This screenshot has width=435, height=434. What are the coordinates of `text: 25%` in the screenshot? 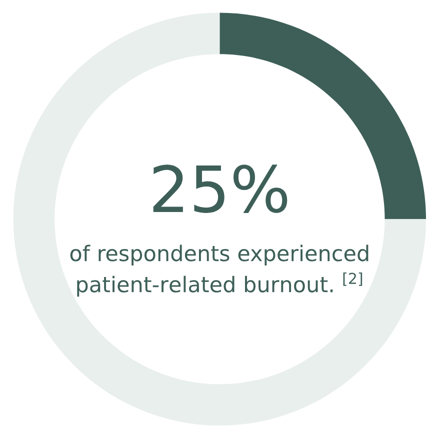 It's located at (220, 188).